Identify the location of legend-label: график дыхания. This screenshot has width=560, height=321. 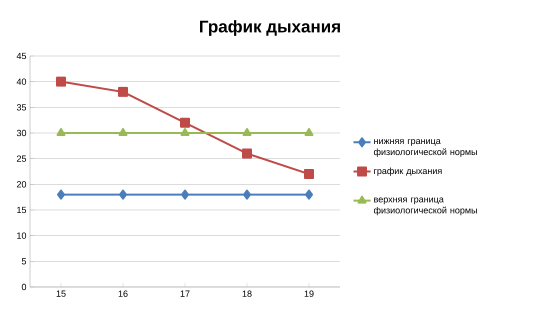
(408, 171).